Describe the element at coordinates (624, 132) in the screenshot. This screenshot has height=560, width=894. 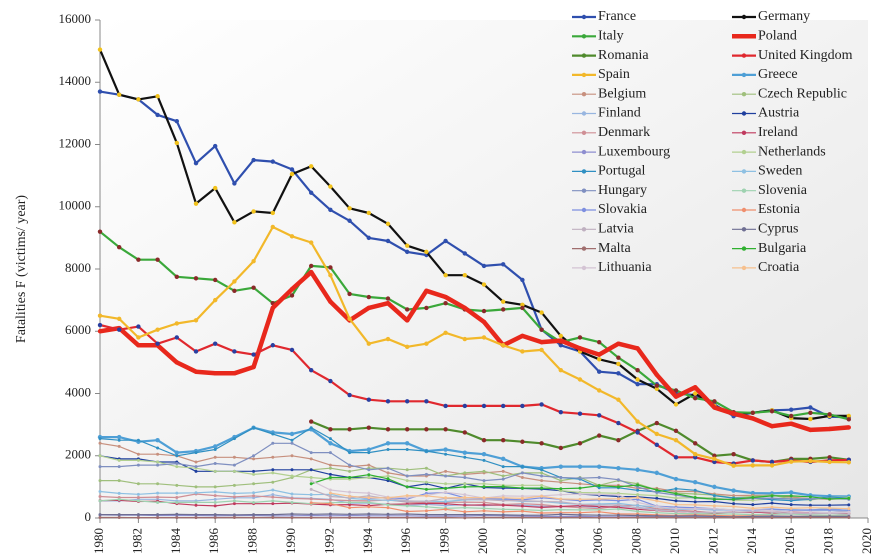
I see `legend-label: Denmark` at that location.